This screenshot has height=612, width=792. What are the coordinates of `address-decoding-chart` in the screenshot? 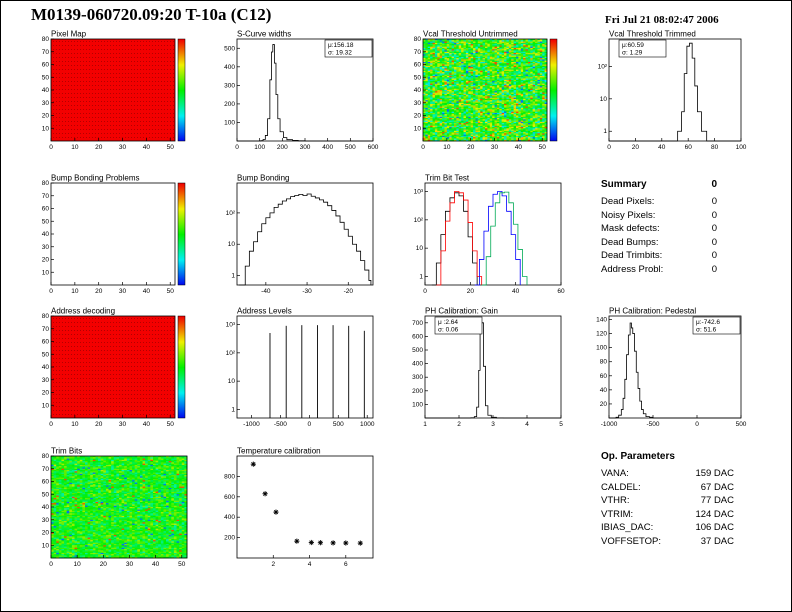 It's located at (110, 369).